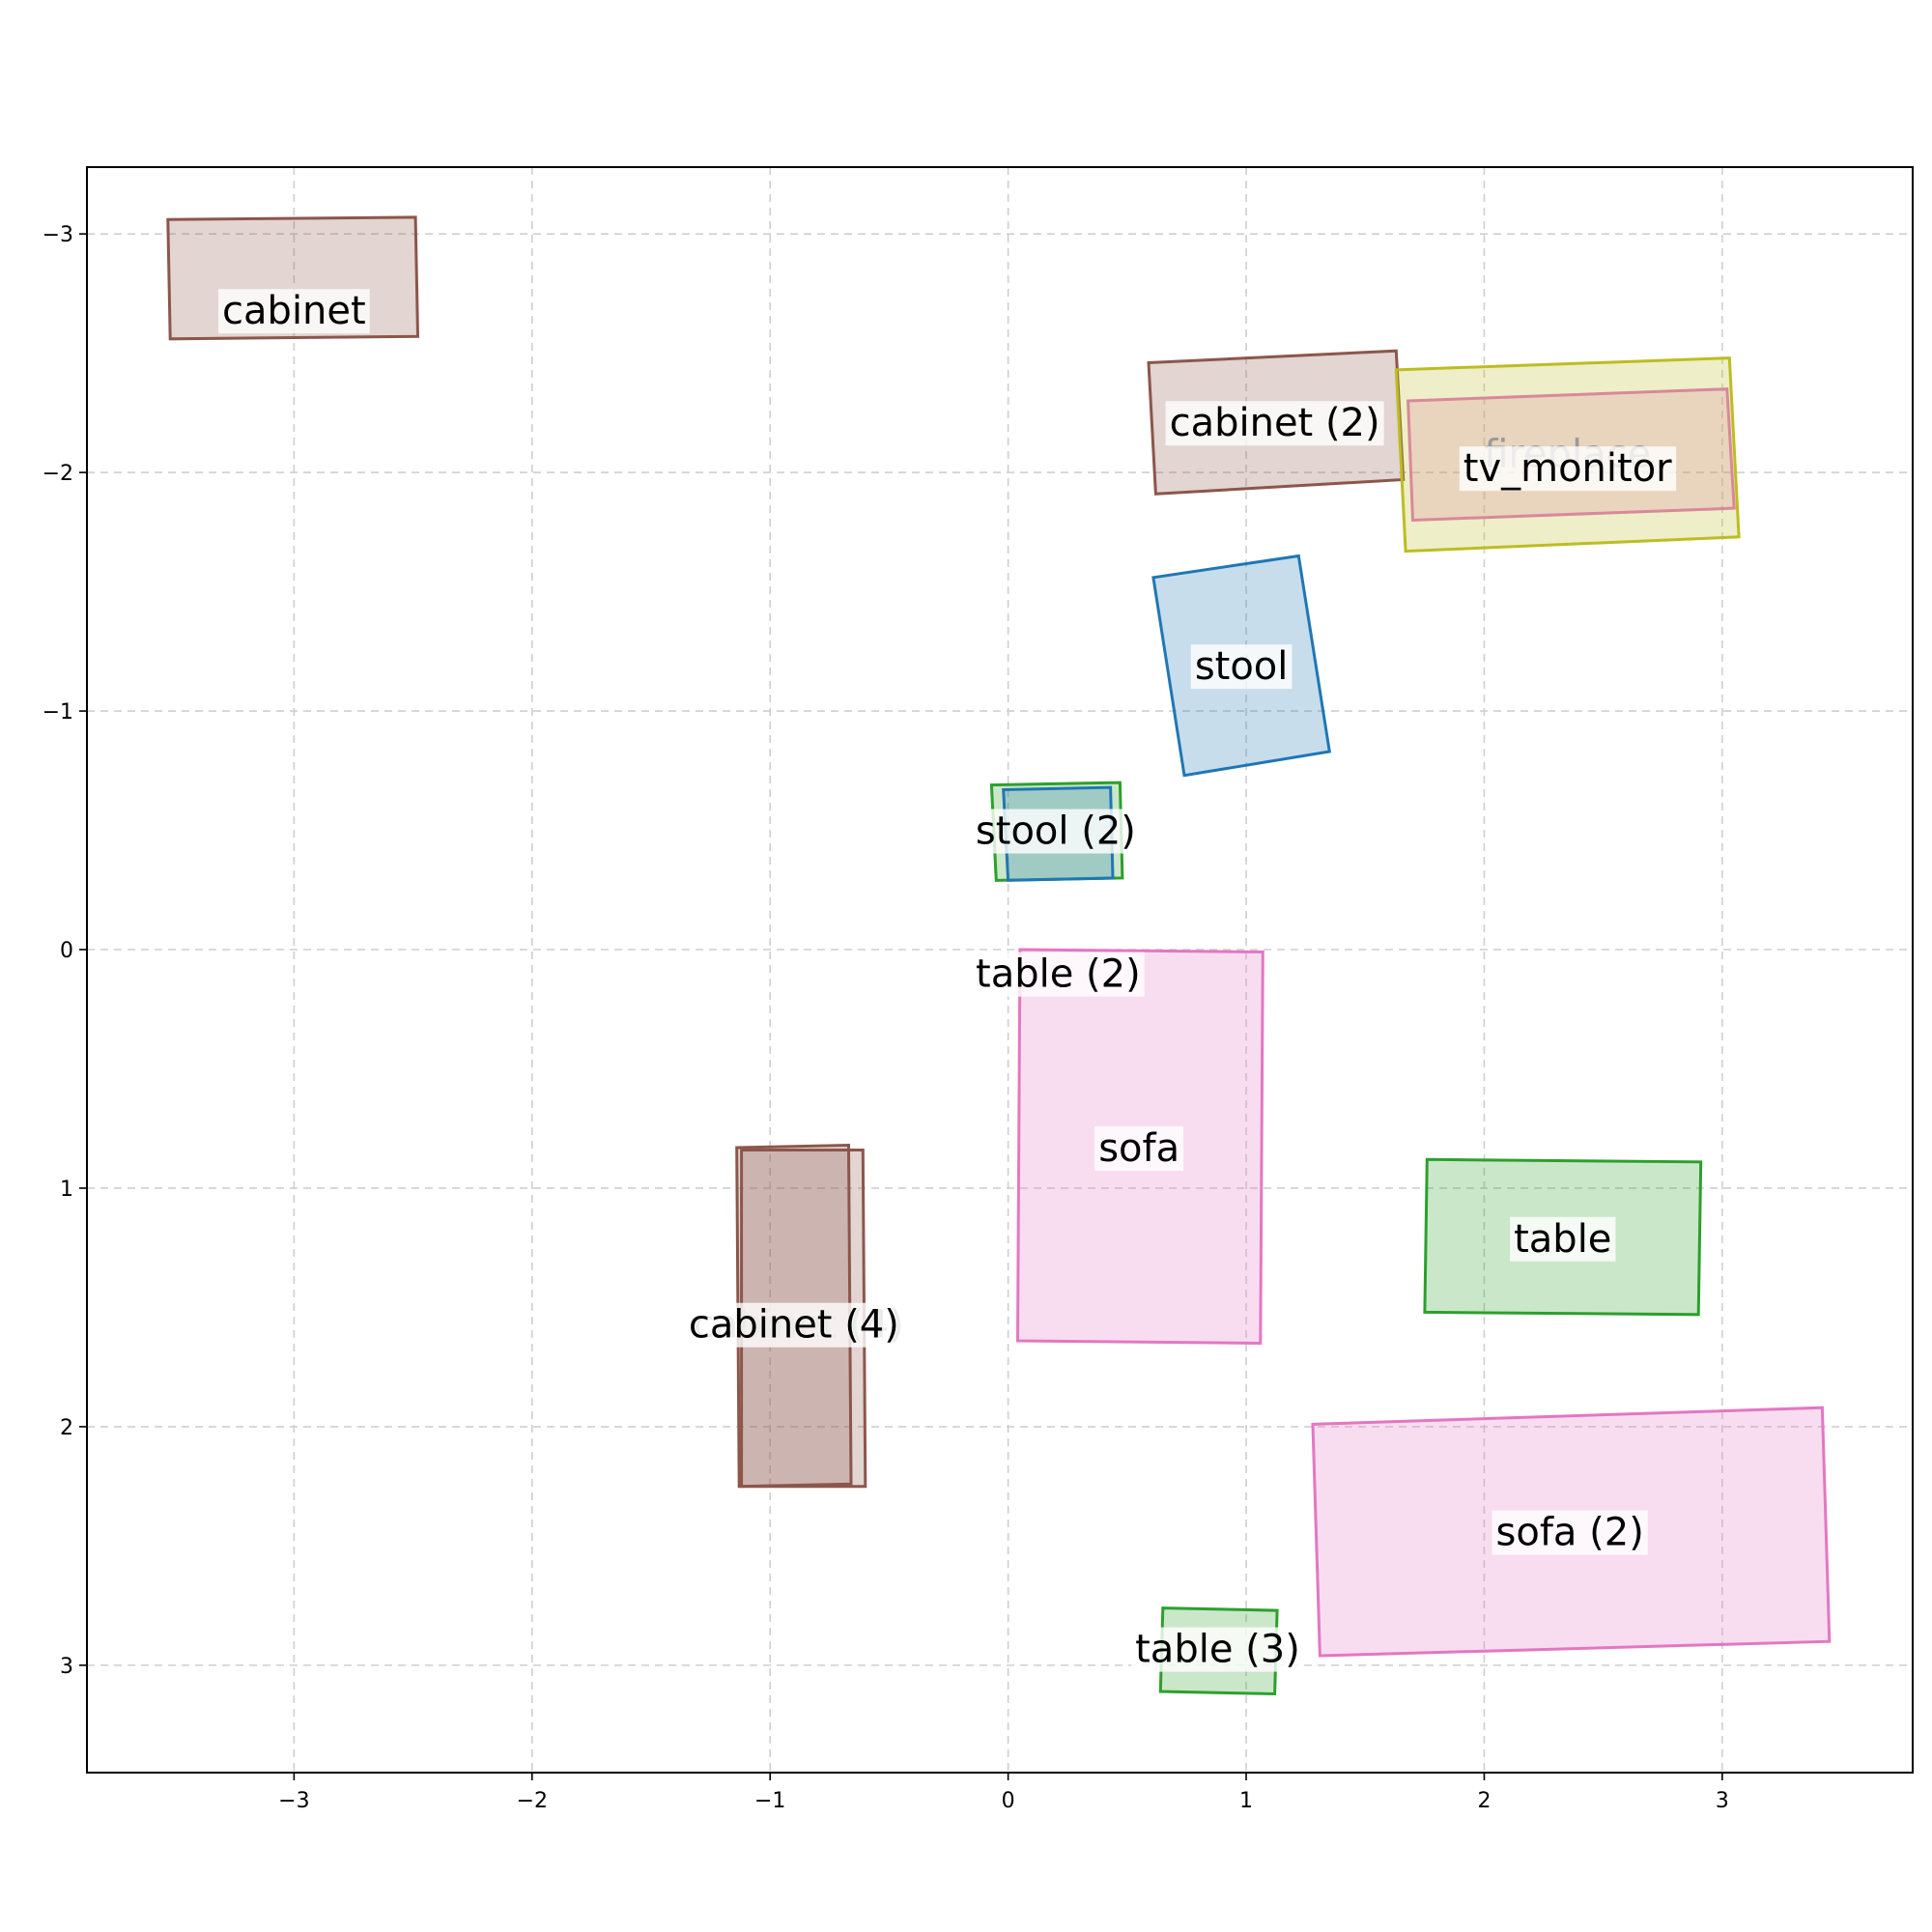 Image resolution: width=1932 pixels, height=1932 pixels. I want to click on sofa-label: sofa, so click(1138, 1148).